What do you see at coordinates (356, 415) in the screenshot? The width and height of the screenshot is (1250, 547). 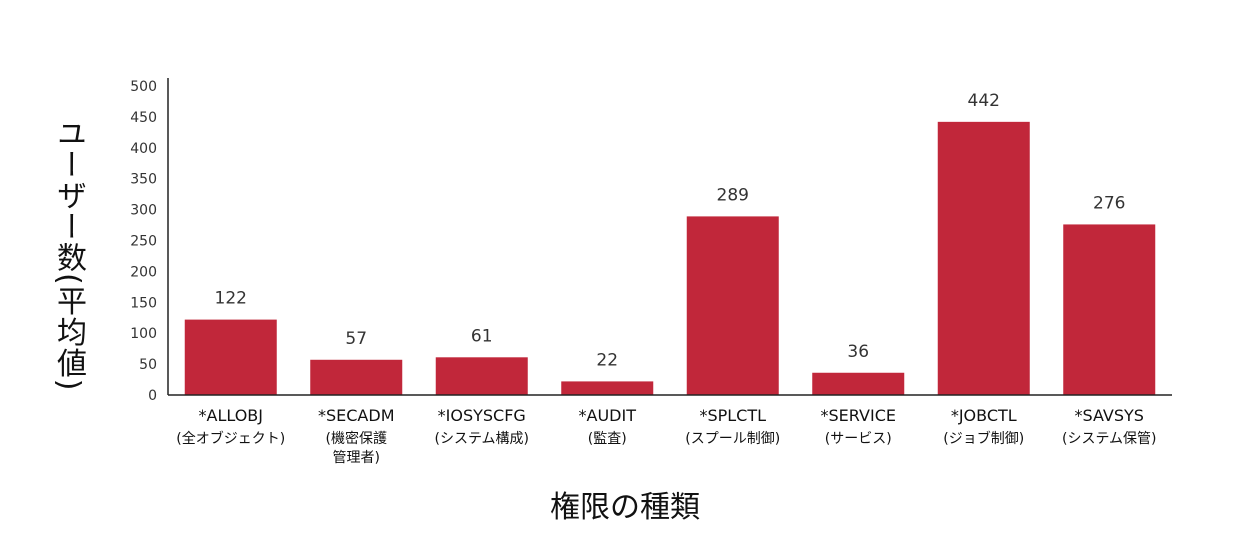 I see `x-tick-label: *SECADM` at bounding box center [356, 415].